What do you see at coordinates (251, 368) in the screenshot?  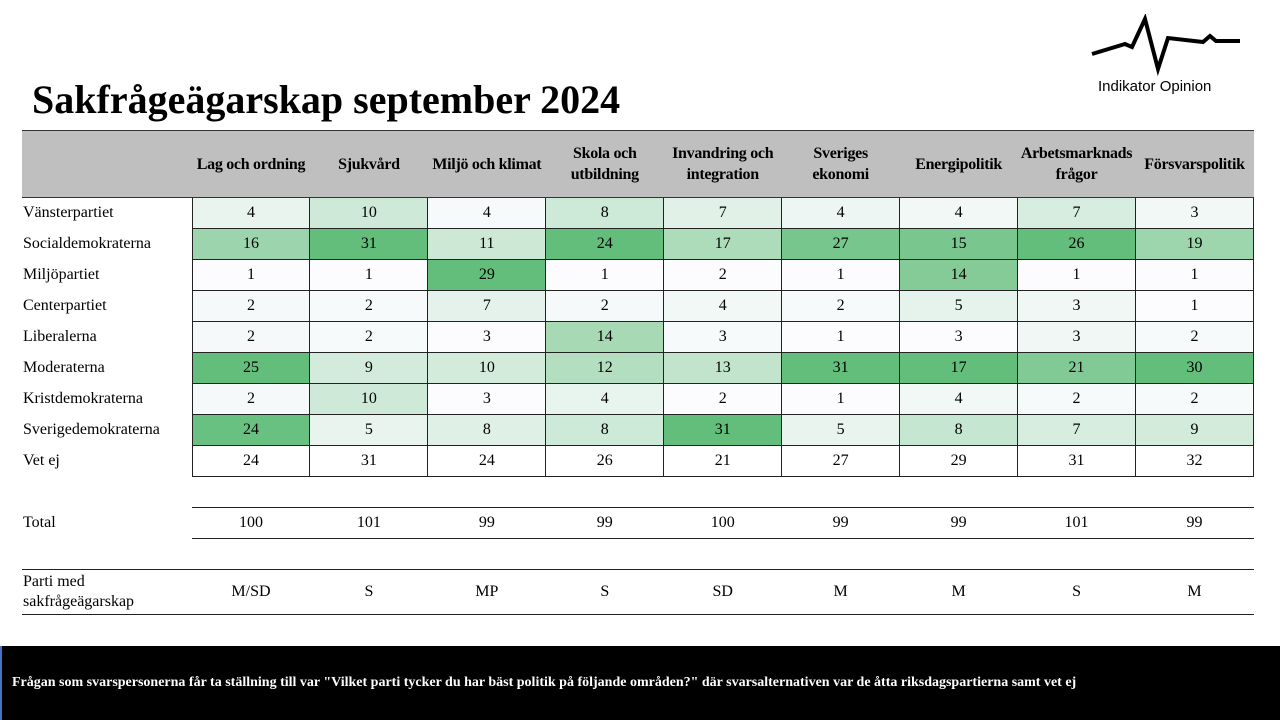 I see `value-cell: 25` at bounding box center [251, 368].